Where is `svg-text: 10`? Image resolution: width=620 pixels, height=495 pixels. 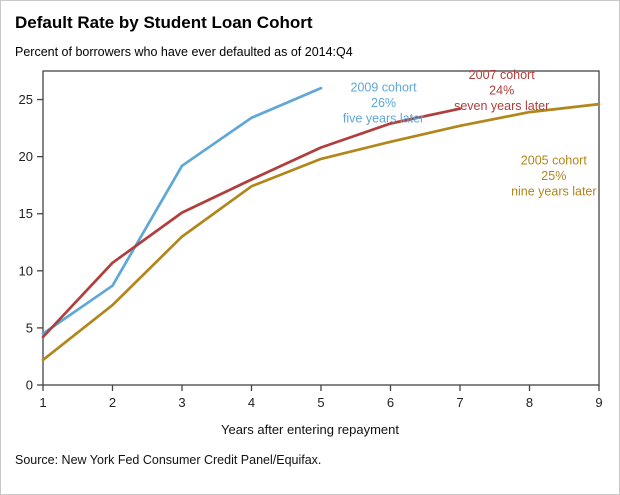 svg-text: 10 is located at coordinates (26, 270).